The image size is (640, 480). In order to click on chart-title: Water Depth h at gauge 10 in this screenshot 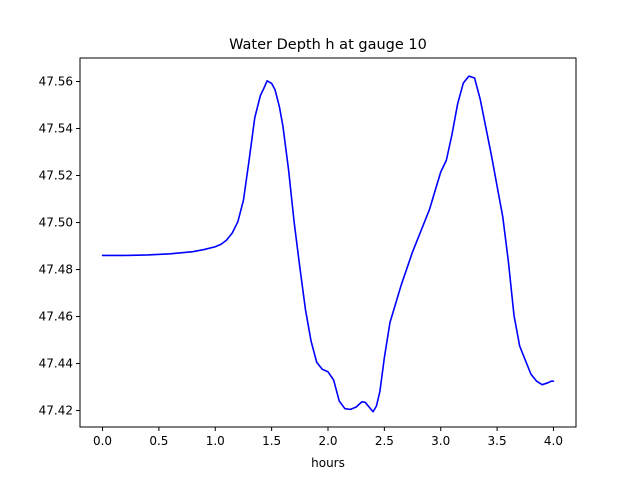, I will do `click(328, 45)`.